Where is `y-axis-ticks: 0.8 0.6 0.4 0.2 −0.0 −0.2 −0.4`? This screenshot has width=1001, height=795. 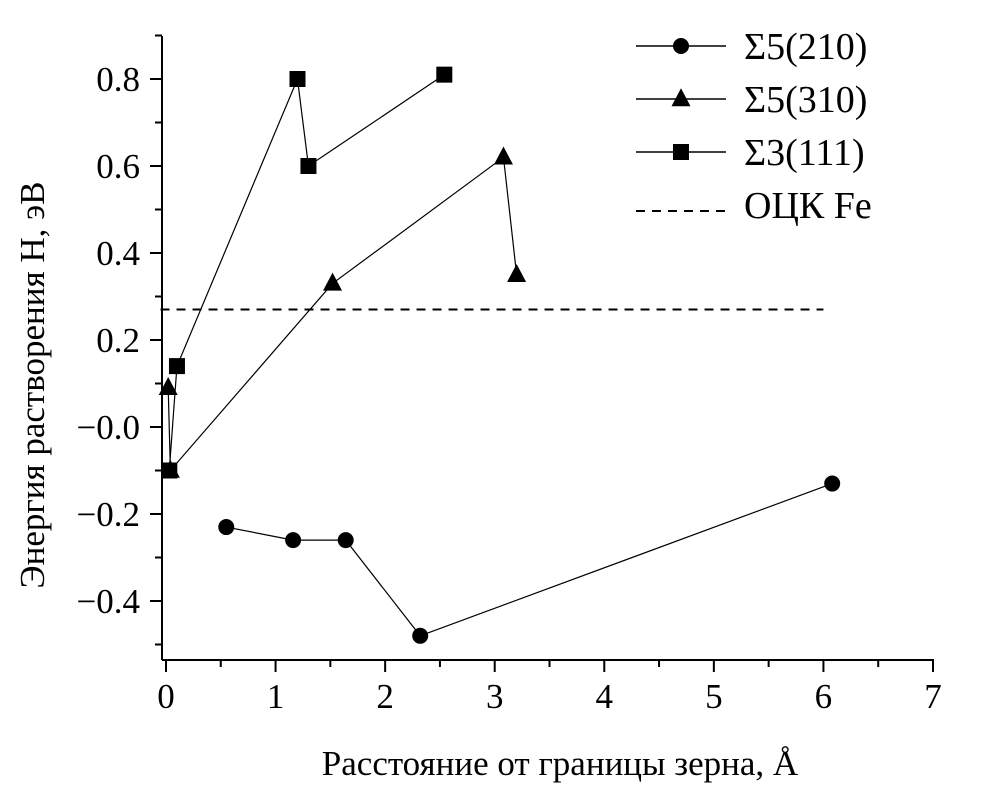 y-axis-ticks: 0.8 0.6 0.4 0.2 −0.0 −0.2 −0.4 is located at coordinates (119, 340).